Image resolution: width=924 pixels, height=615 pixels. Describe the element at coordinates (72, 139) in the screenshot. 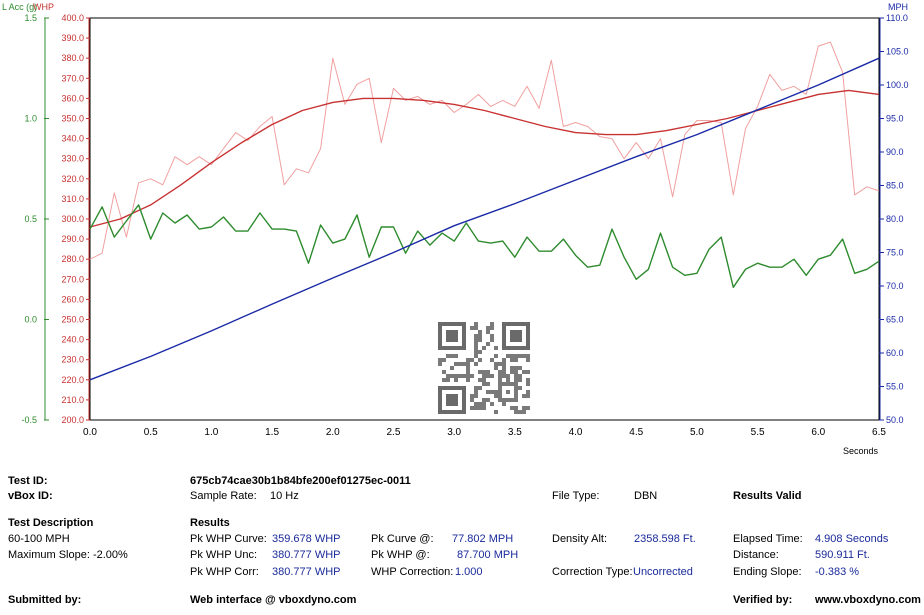

I see `whp-tick-label: 340.0` at that location.